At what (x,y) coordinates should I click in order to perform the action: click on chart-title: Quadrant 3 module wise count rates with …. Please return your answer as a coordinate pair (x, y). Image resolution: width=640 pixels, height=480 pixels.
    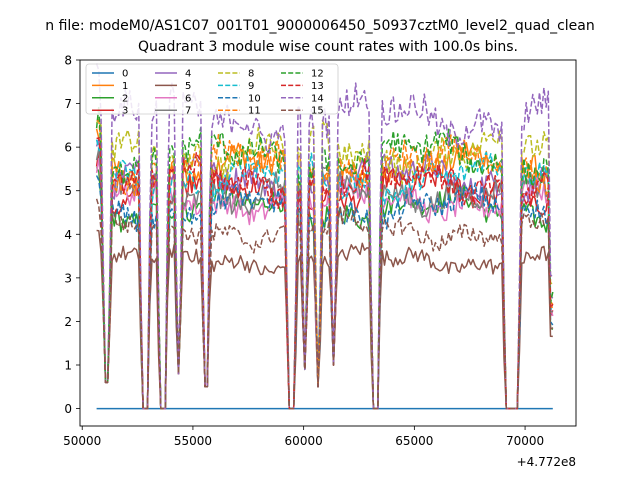
    Looking at the image, I should click on (328, 47).